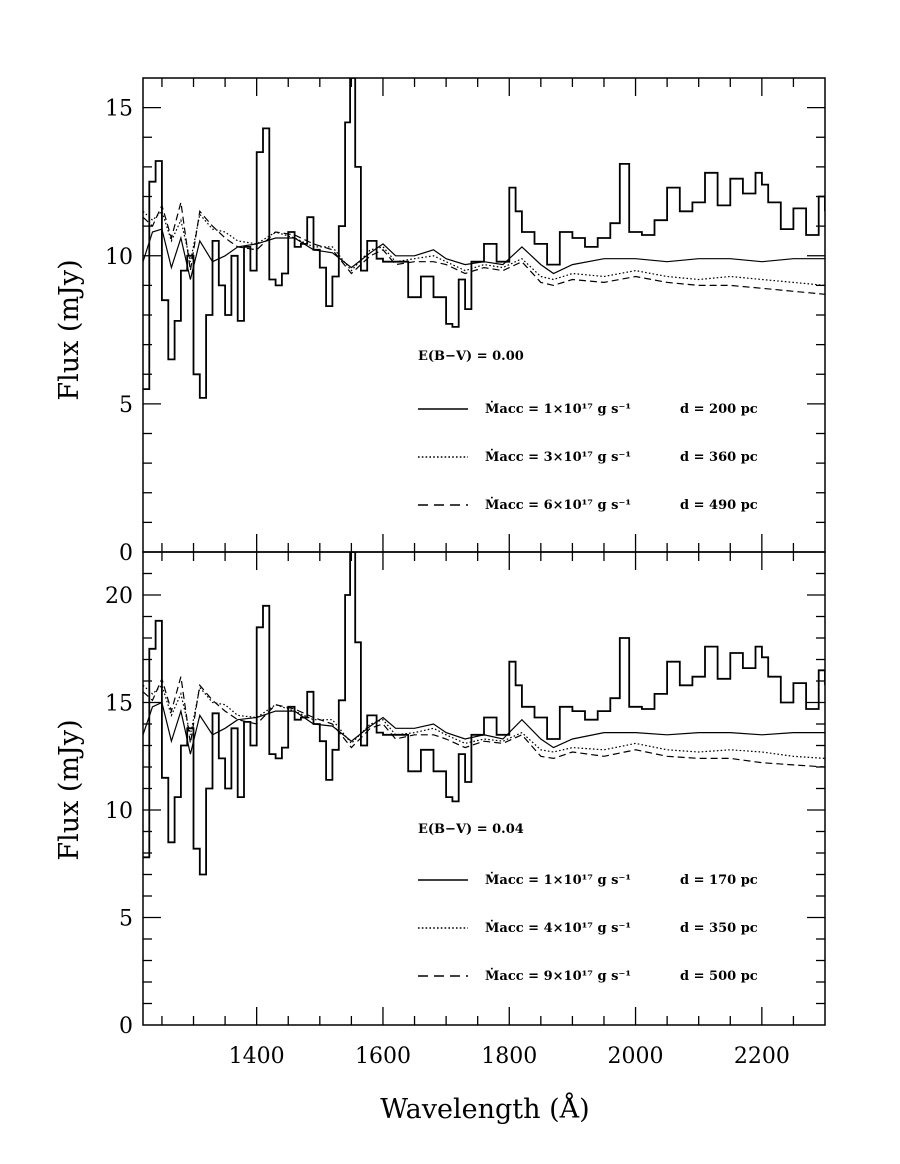 The width and height of the screenshot is (900, 1164). I want to click on bottom-legend-model-2: Ṁacc = 4×10¹⁷ g s⁻¹, so click(558, 928).